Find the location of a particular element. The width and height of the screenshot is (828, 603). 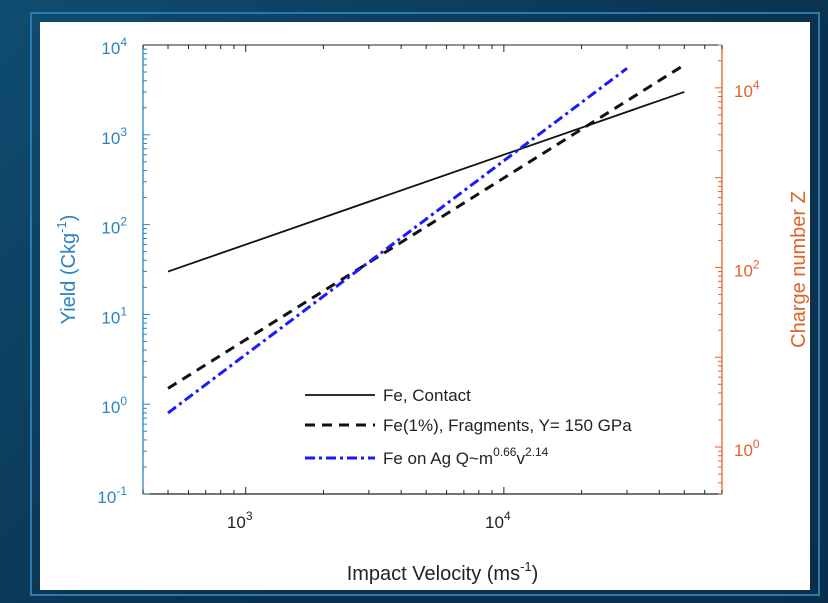

legend-label-1: Fe, Contact is located at coordinates (427, 395).